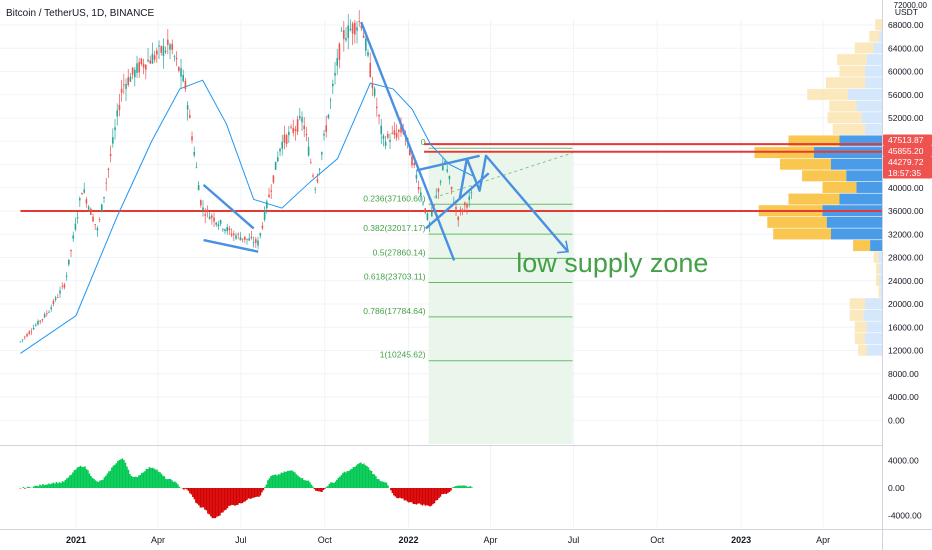 This screenshot has height=550, width=932. I want to click on price-axis-tick-label: 36000.00, so click(906, 211).